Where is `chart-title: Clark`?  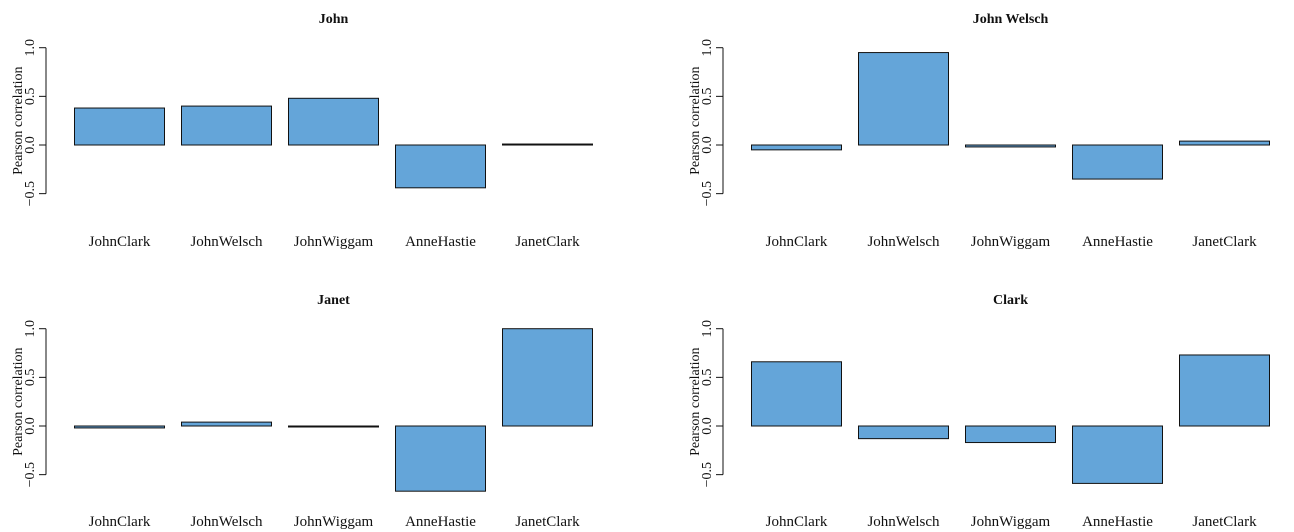
chart-title: Clark is located at coordinates (1010, 300).